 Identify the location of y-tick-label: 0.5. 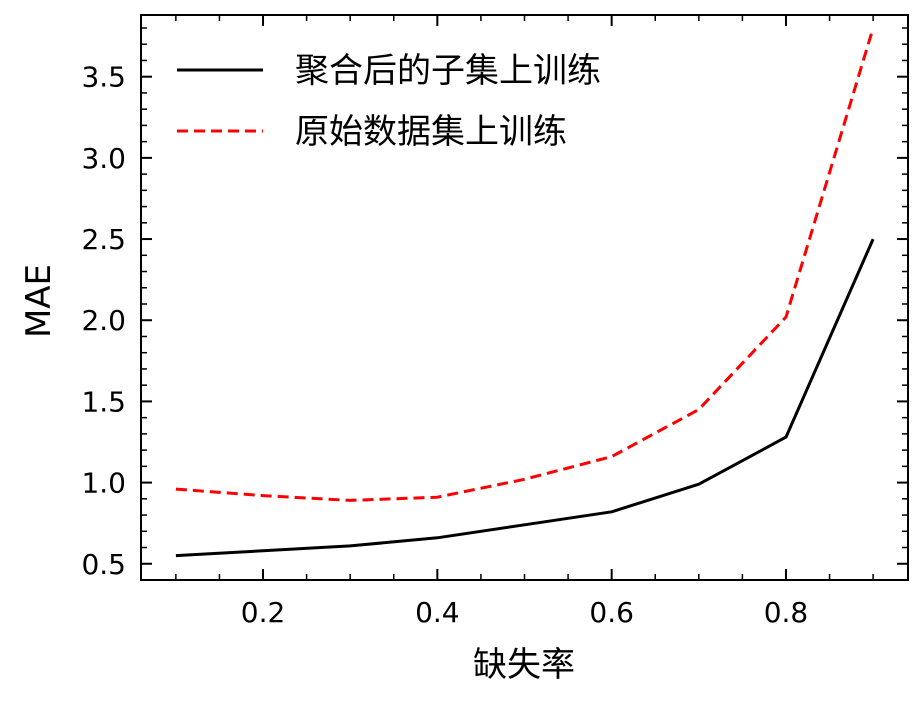
(103, 564).